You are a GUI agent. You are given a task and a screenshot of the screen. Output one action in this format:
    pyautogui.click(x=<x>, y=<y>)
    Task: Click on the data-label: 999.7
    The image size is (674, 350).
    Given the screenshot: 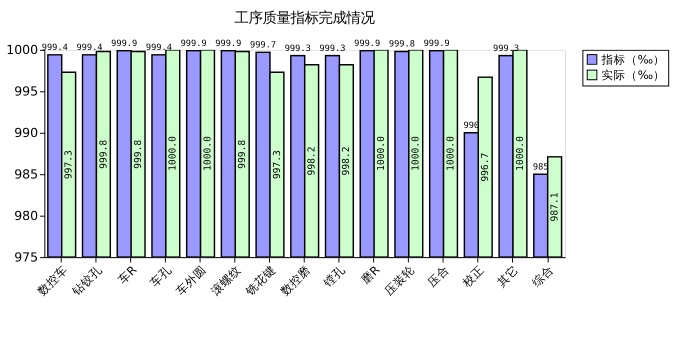 What is the action you would take?
    pyautogui.click(x=263, y=45)
    